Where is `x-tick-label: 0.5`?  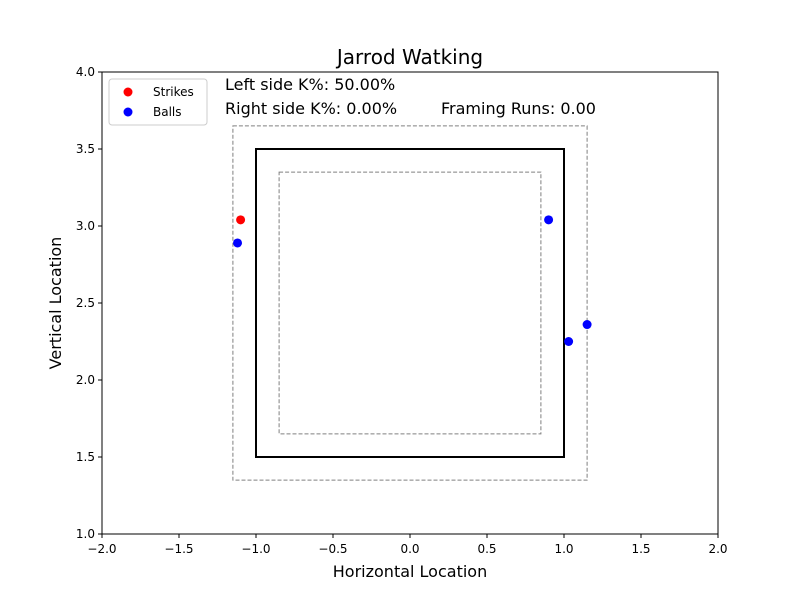 x-tick-label: 0.5 is located at coordinates (486, 549).